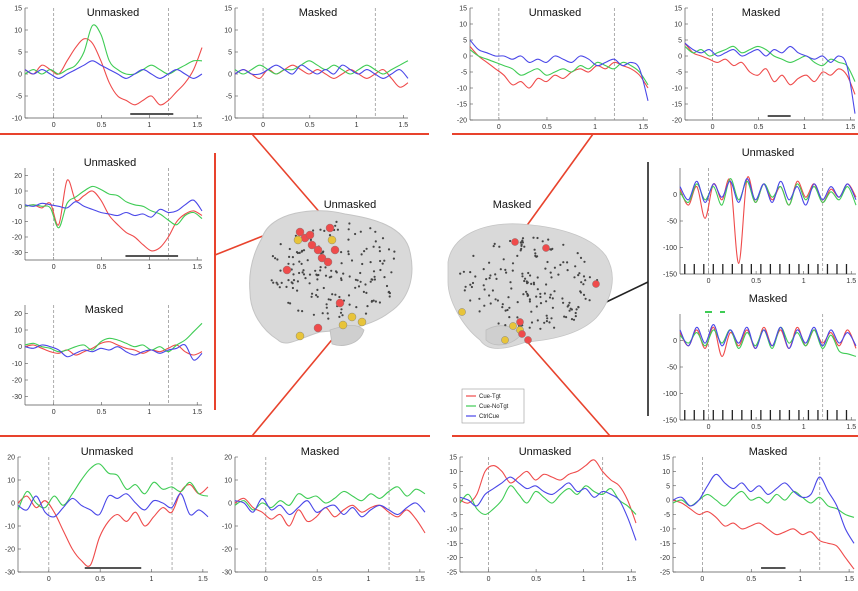 The image size is (858, 591). I want to click on panel-title: Unmasked, so click(113, 13).